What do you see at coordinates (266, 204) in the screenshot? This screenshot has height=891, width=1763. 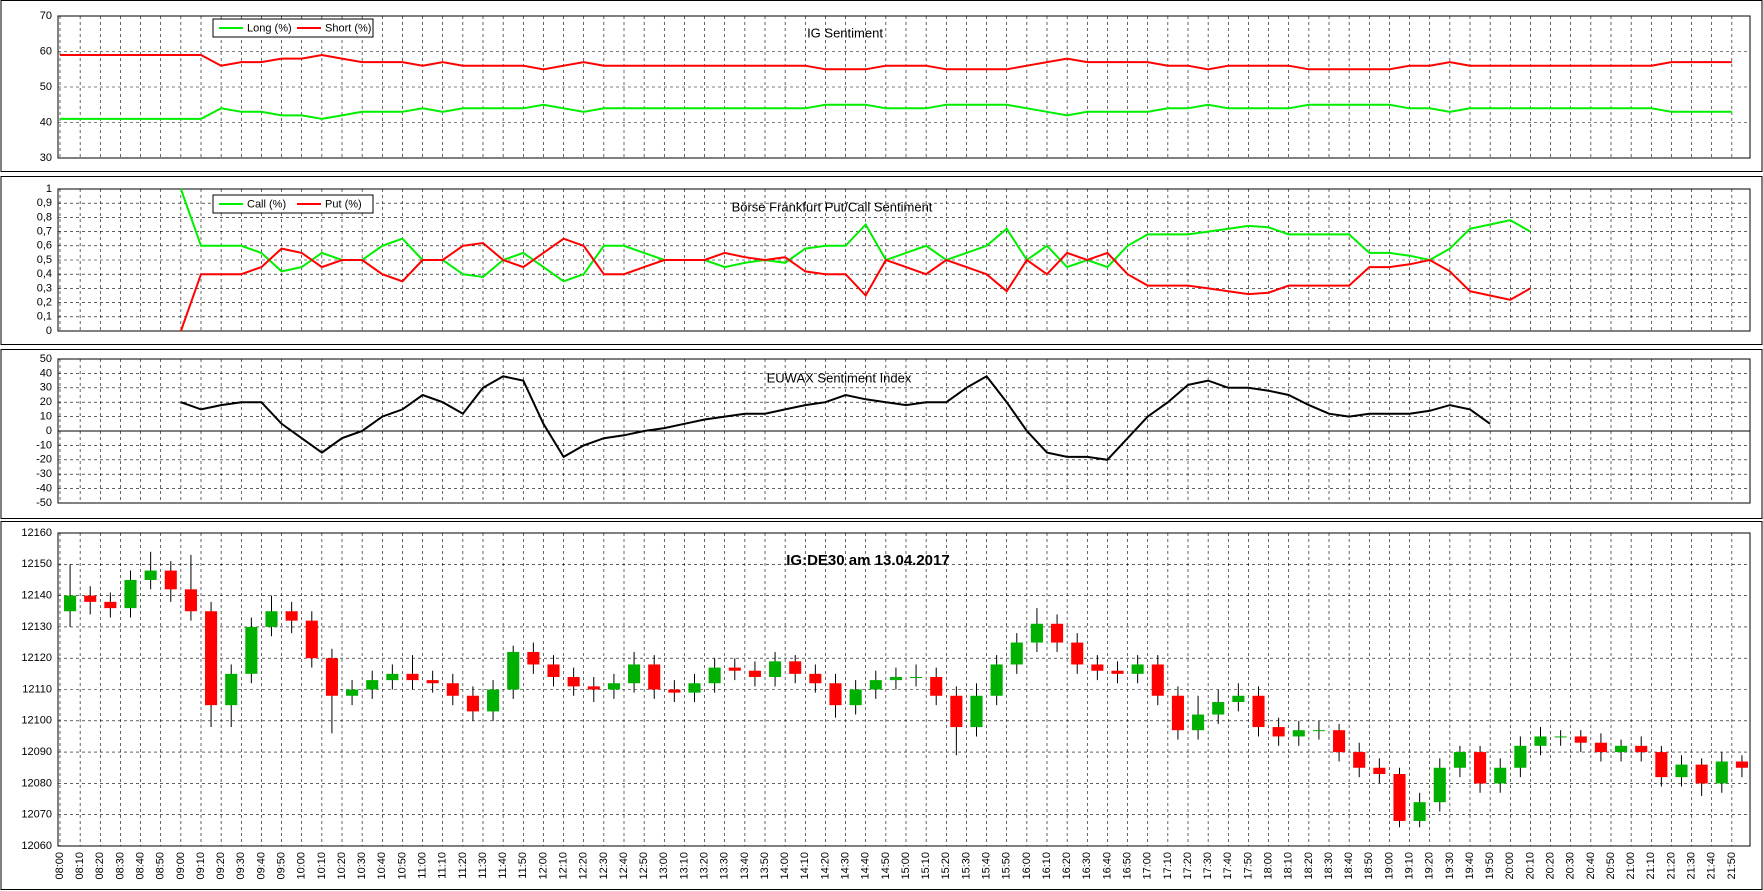 I see `legend-label: Call (%)` at bounding box center [266, 204].